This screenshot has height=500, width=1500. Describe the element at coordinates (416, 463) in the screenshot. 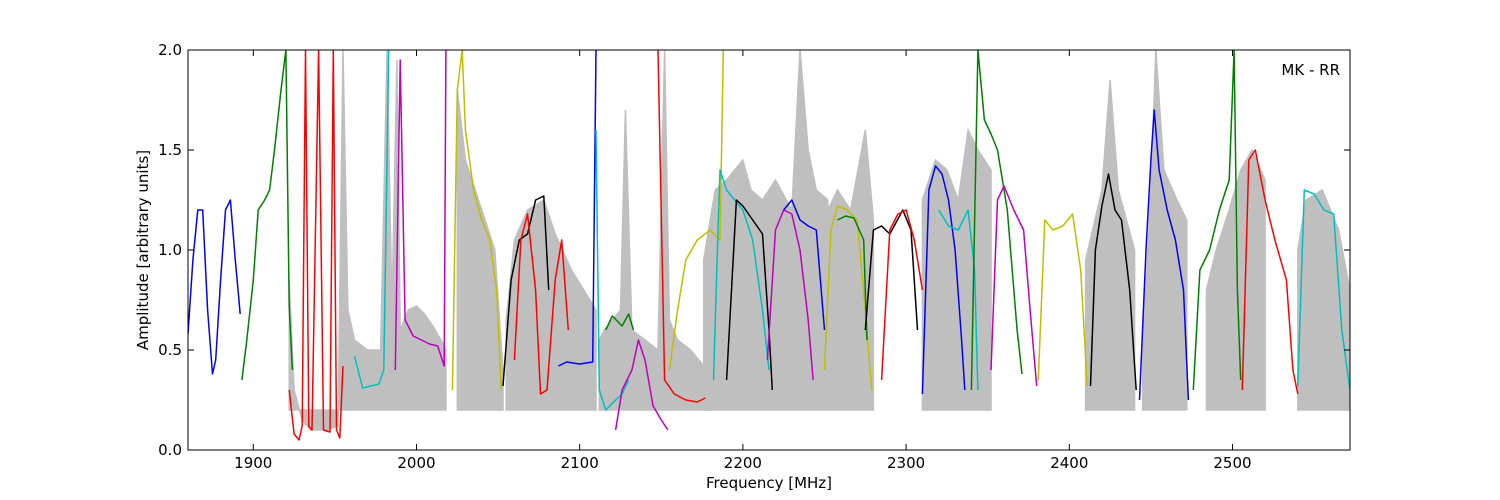

I see `x-tick-label: 2000` at that location.